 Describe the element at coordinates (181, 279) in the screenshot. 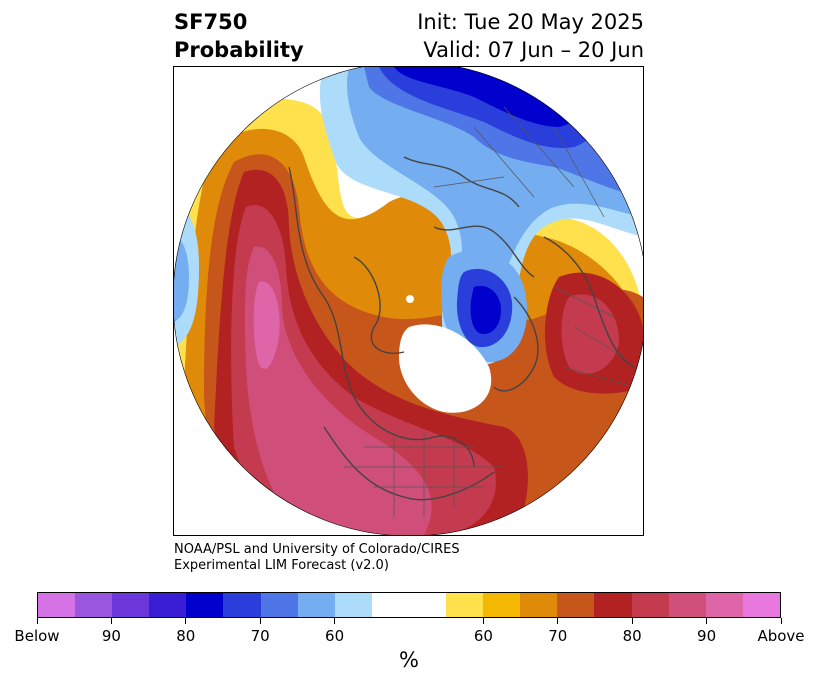

I see `field-below-pacific-core` at that location.